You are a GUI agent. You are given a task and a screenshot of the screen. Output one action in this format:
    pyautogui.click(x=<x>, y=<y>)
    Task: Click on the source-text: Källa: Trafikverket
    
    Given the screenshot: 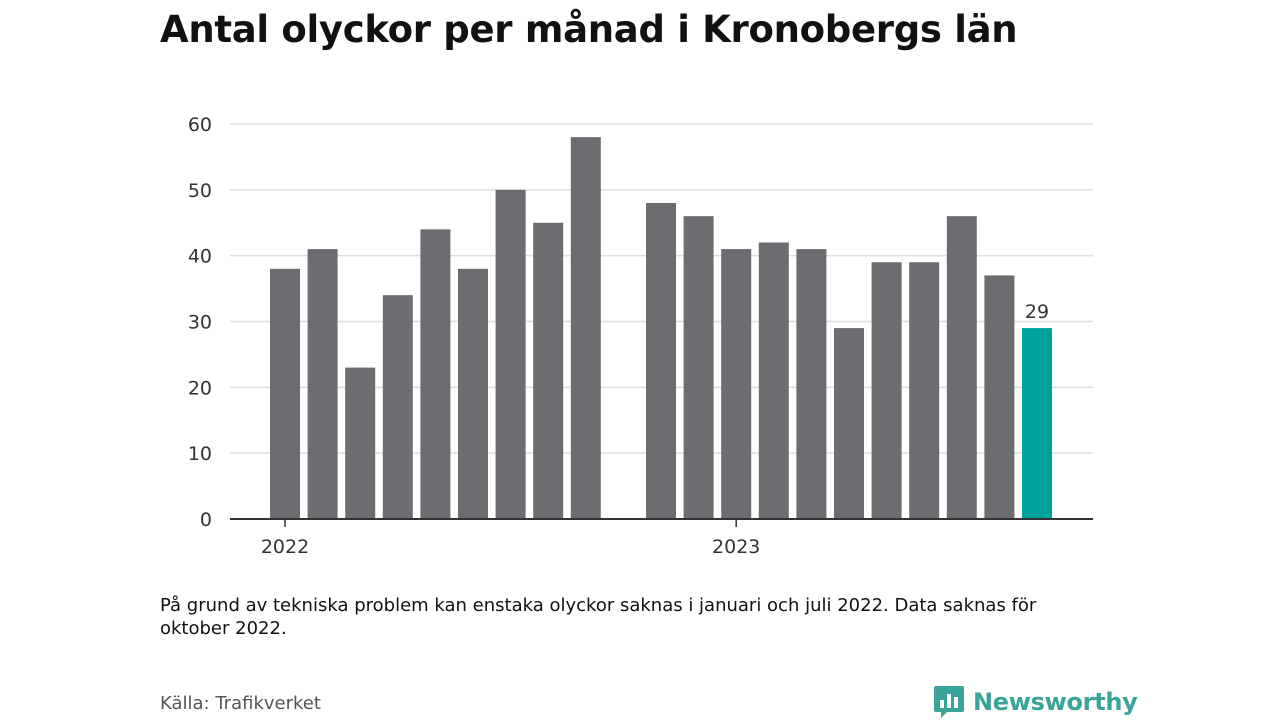 What is the action you would take?
    pyautogui.click(x=240, y=703)
    